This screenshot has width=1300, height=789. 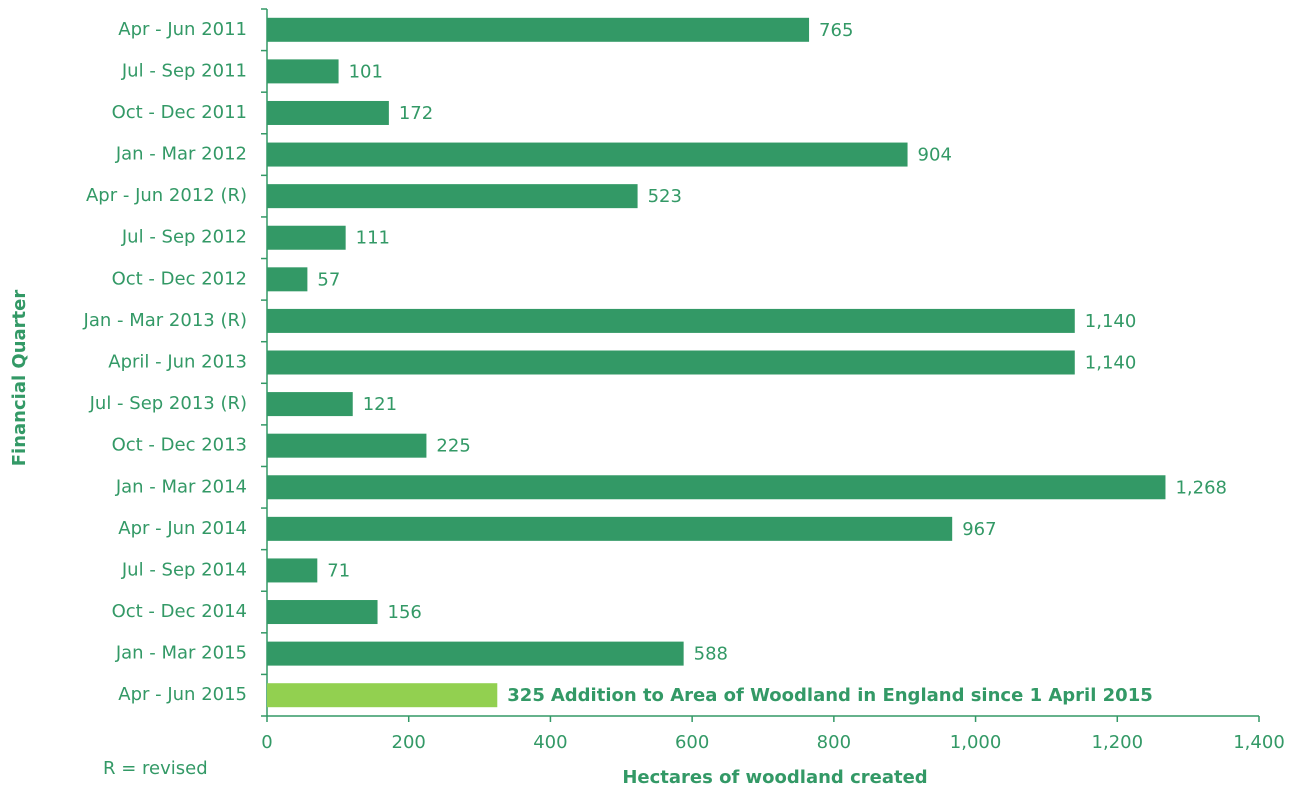 What do you see at coordinates (836, 30) in the screenshot?
I see `value-label: 765` at bounding box center [836, 30].